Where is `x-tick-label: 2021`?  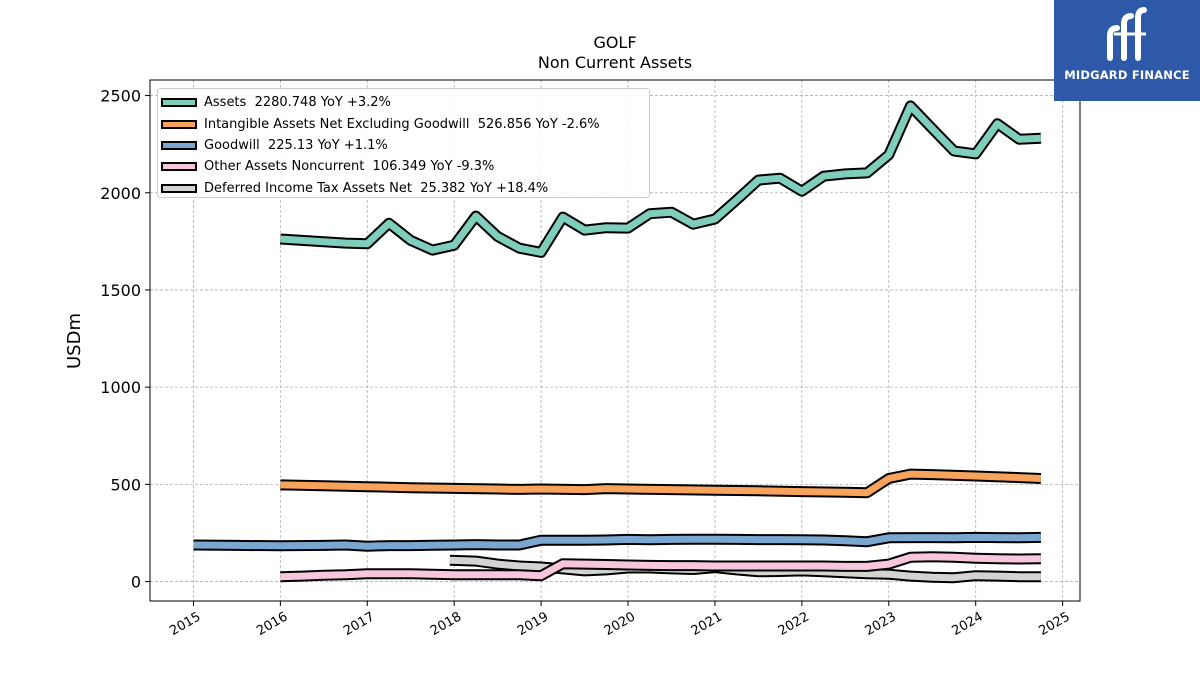
x-tick-label: 2021 is located at coordinates (707, 624).